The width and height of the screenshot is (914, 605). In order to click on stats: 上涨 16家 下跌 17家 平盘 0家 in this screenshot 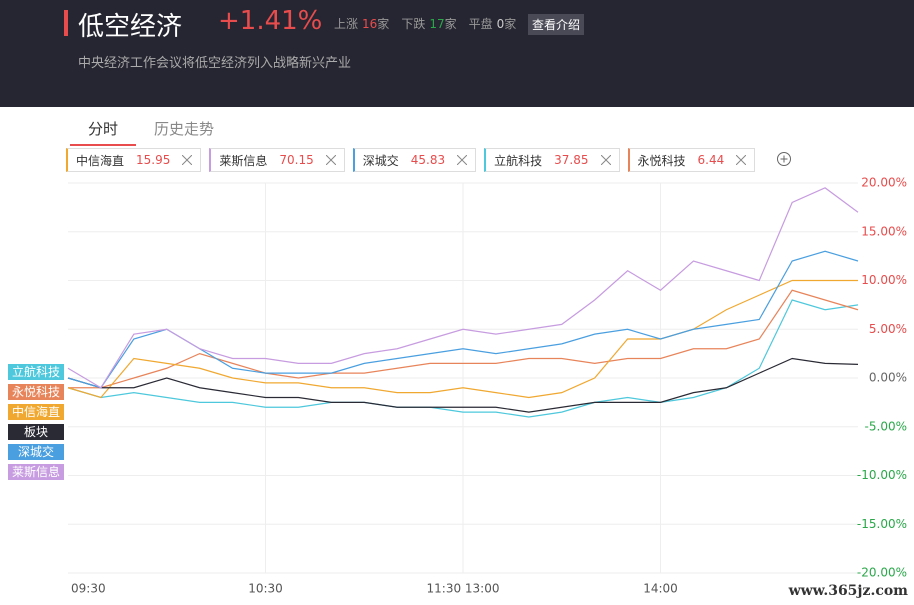, I will do `click(425, 23)`.